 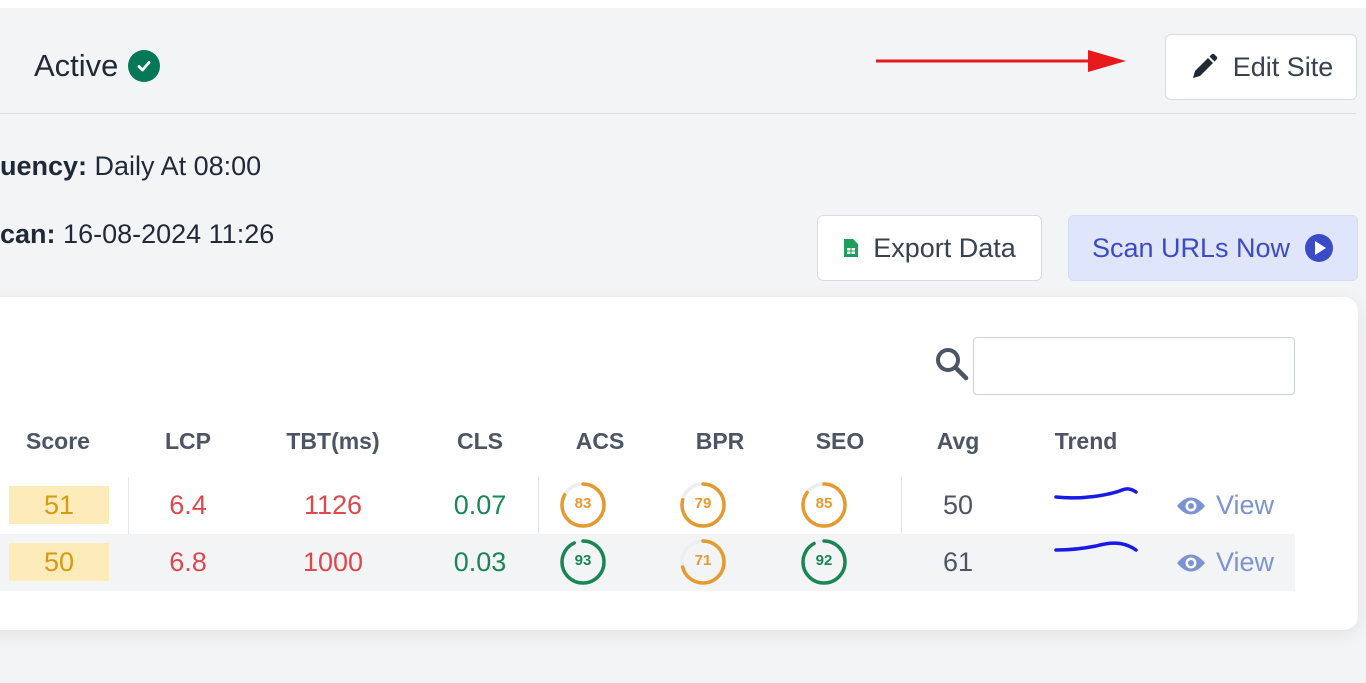 What do you see at coordinates (1086, 441) in the screenshot?
I see `column-header-trend: Trend` at bounding box center [1086, 441].